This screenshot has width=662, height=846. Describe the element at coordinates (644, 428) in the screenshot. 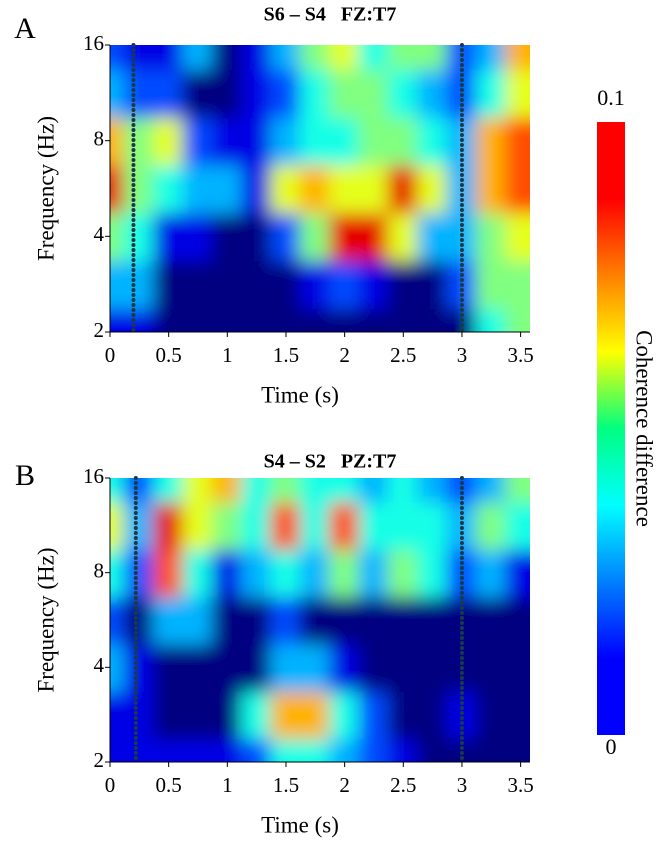

I see `colorbar-label: Coherence difference` at that location.